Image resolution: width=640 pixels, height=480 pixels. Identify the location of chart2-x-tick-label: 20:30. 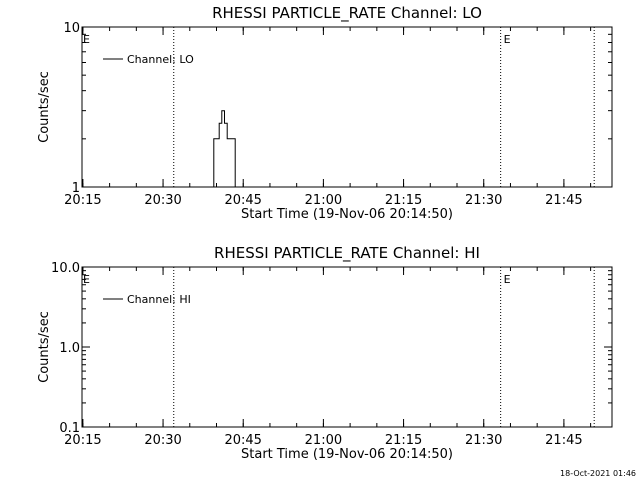
(162, 440).